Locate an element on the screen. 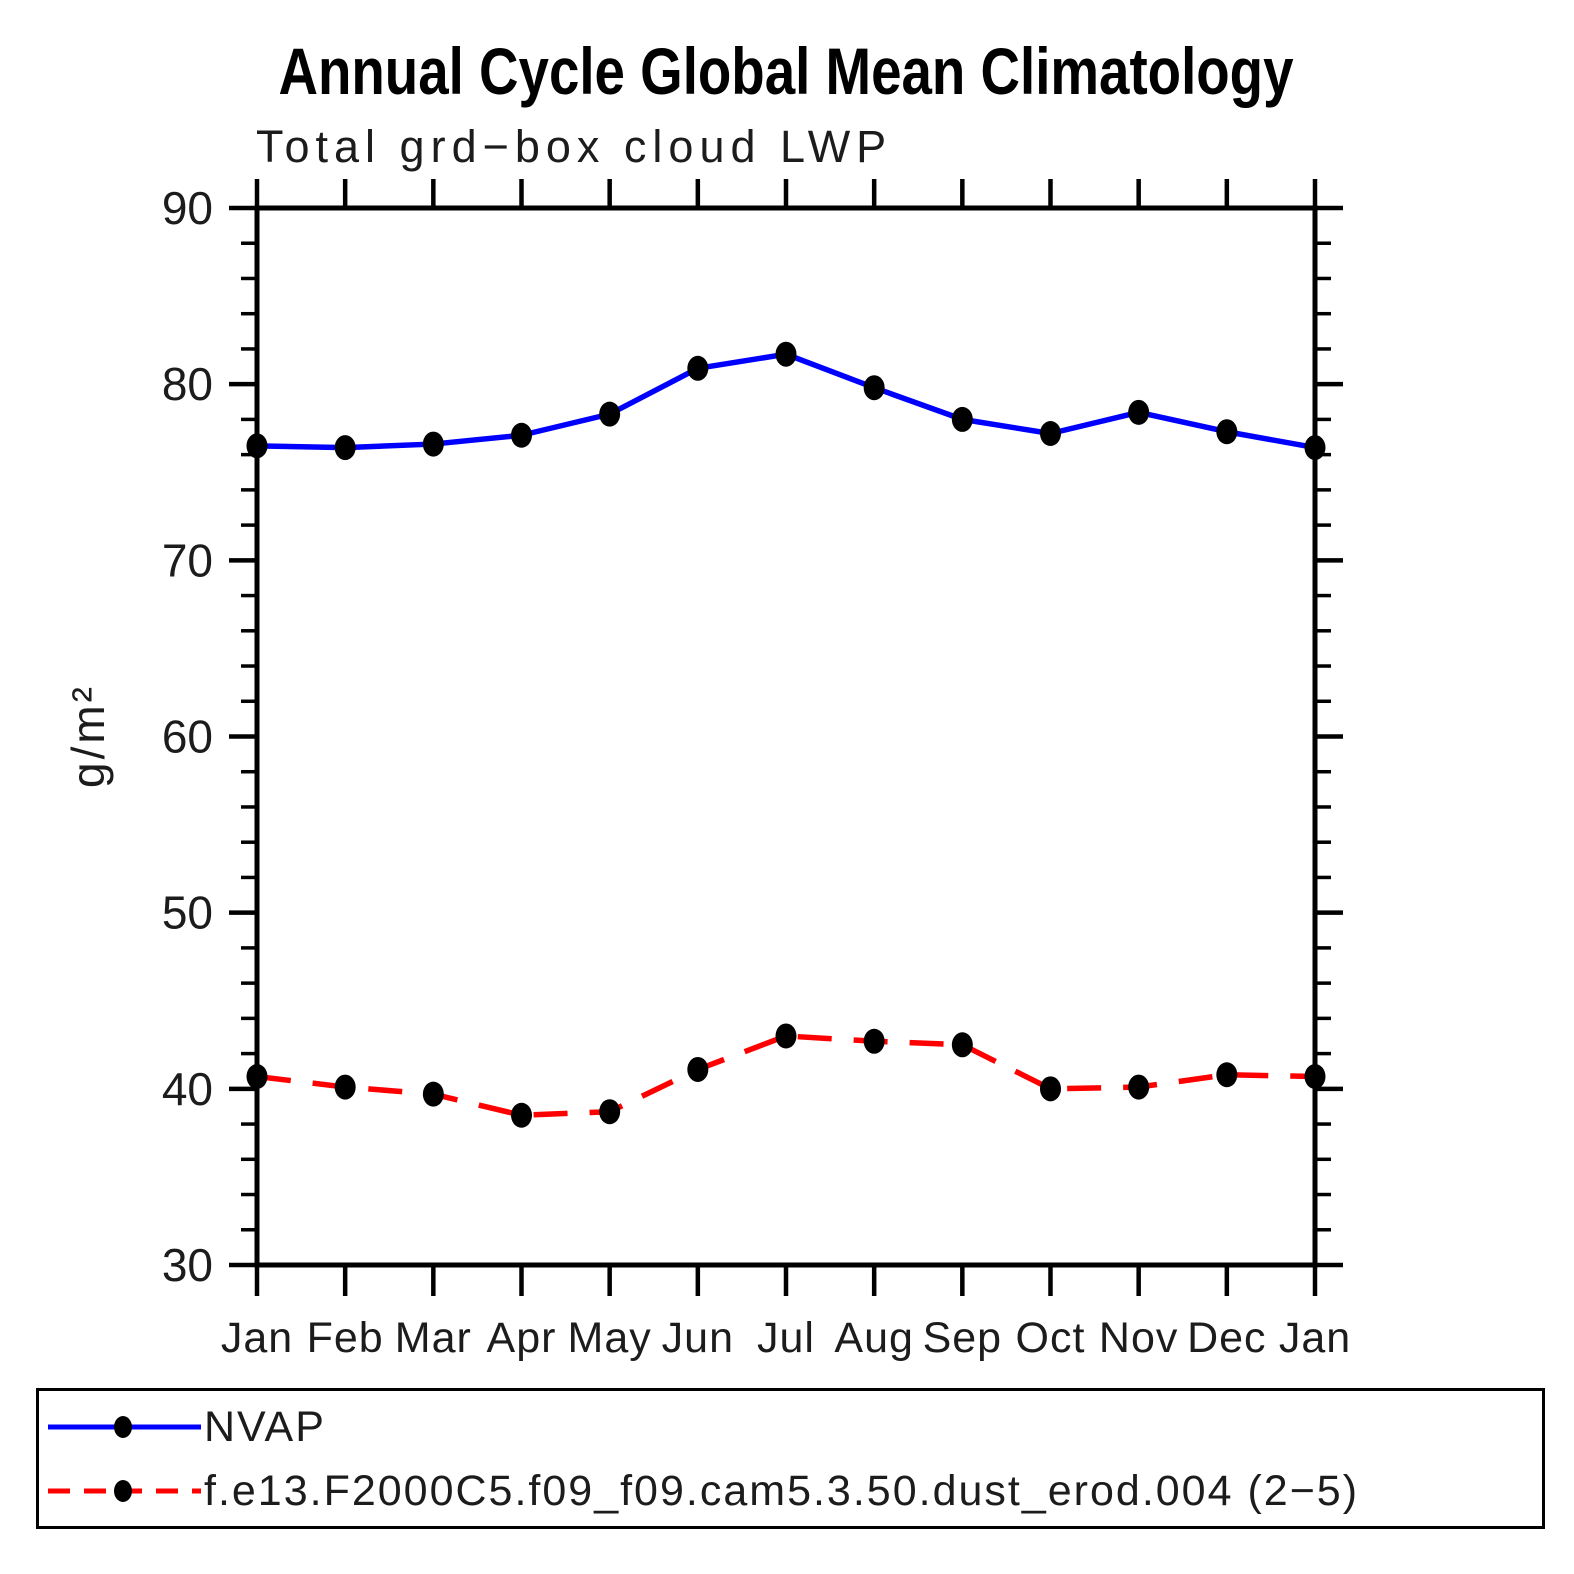 Image resolution: width=1574 pixels, height=1574 pixels. x-tick-label: Feb is located at coordinates (345, 1338).